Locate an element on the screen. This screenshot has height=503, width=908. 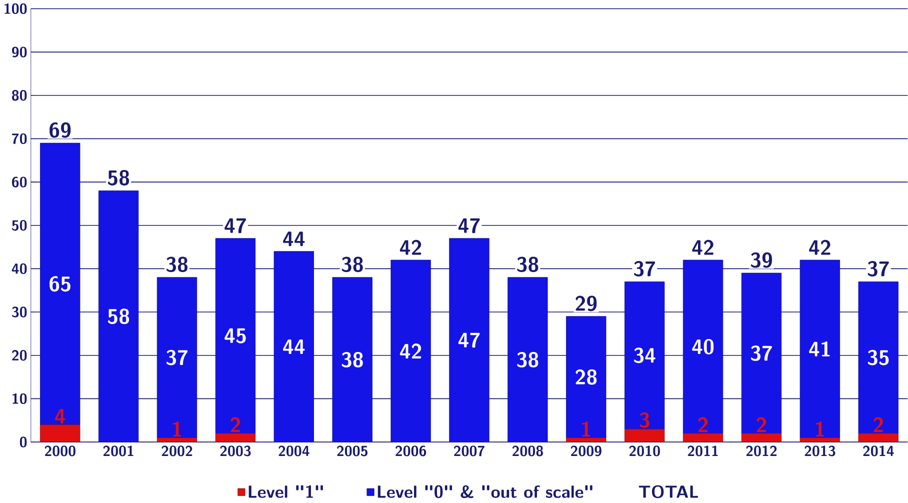
legend-label: Level "0" & "out of scale" is located at coordinates (485, 491).